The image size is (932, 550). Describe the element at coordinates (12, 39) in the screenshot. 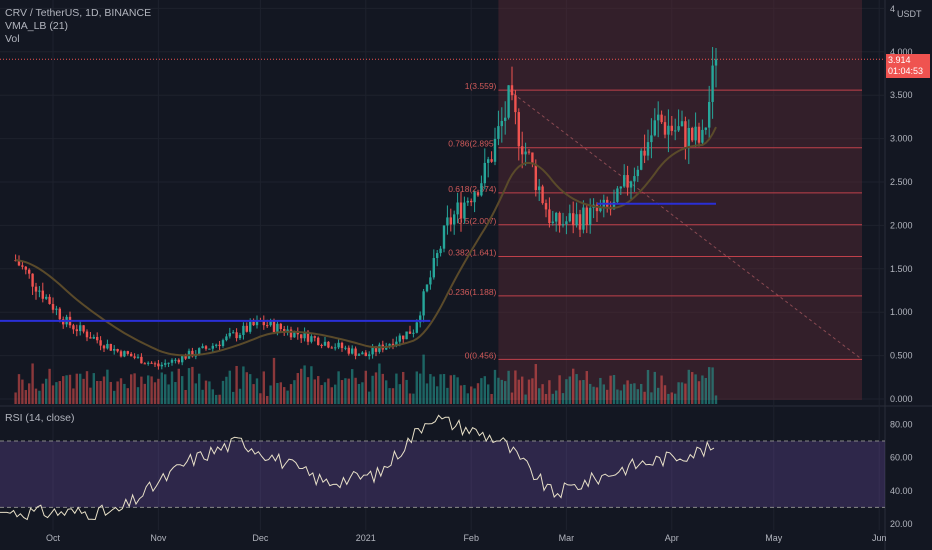

I see `volume-indicator-label: Vol` at that location.